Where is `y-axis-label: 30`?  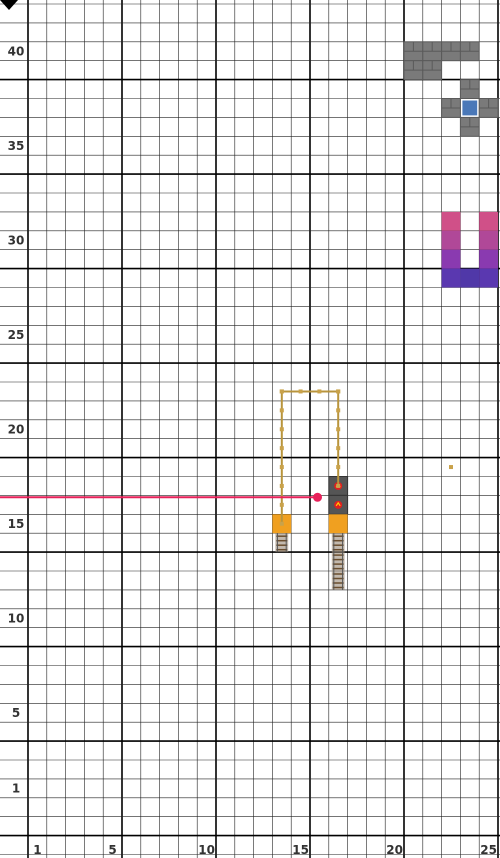
y-axis-label: 30 is located at coordinates (16, 240).